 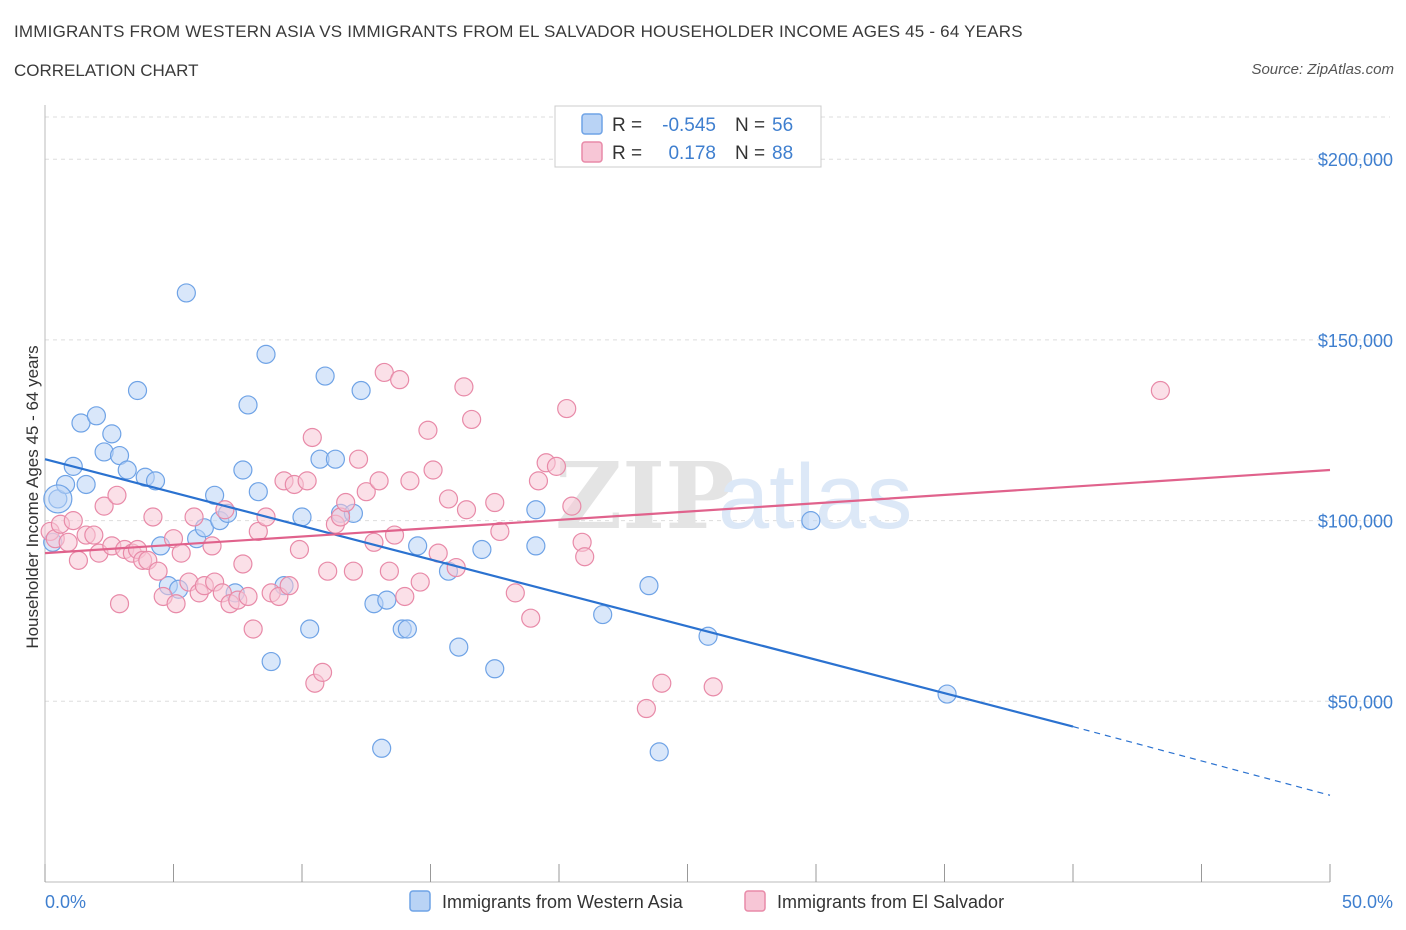 I want to click on point-western-asia-cluster, so click(x=58, y=499).